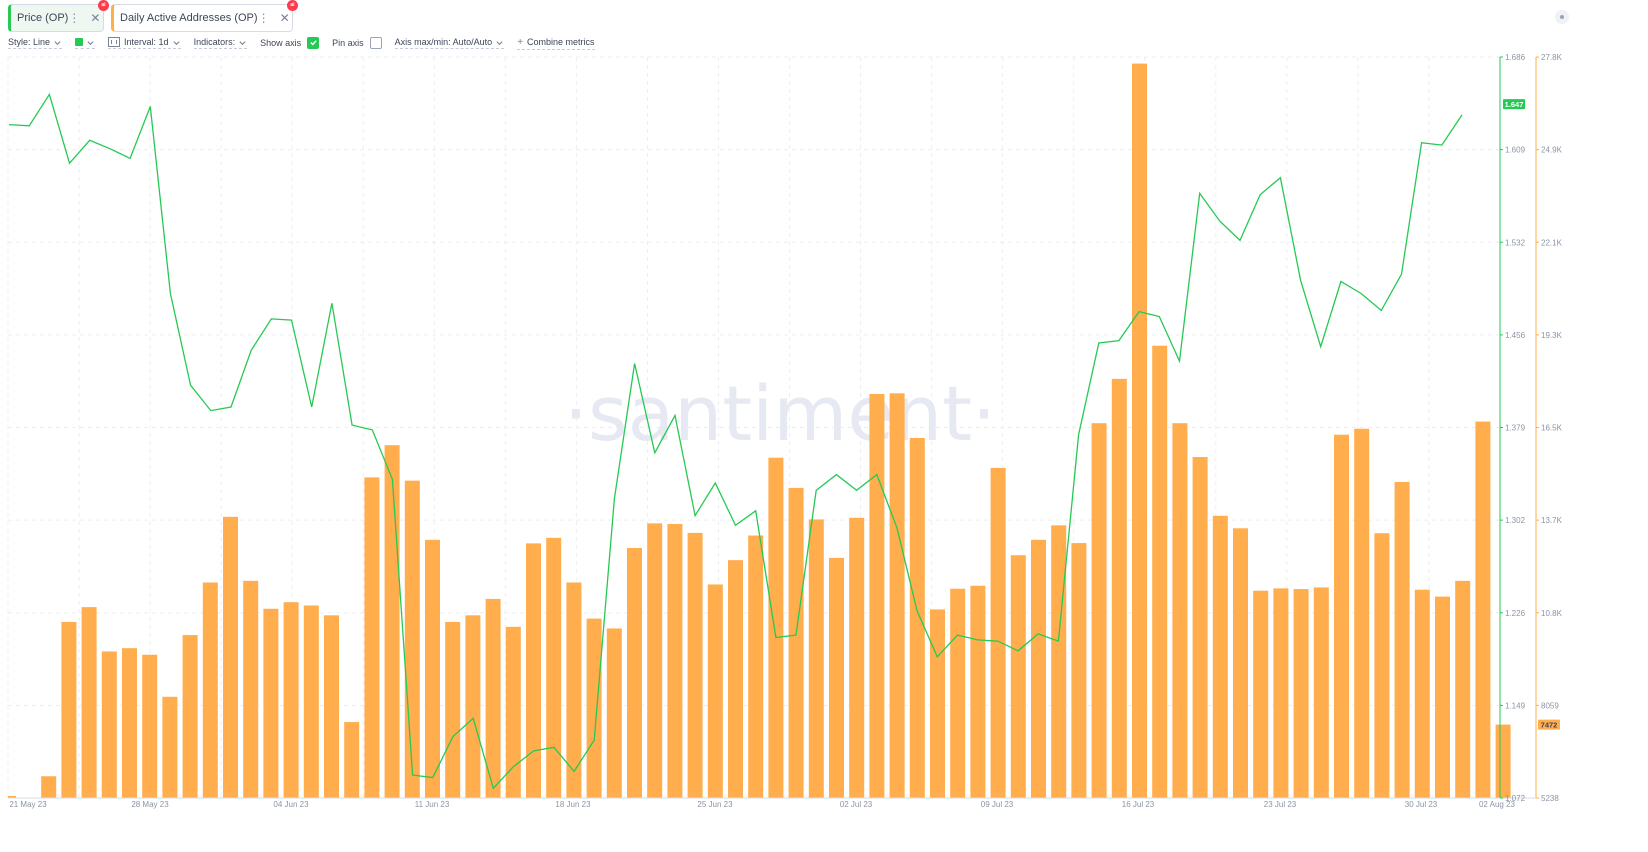  Describe the element at coordinates (144, 43) in the screenshot. I see `interval-dropdown: Interval: 1d` at that location.